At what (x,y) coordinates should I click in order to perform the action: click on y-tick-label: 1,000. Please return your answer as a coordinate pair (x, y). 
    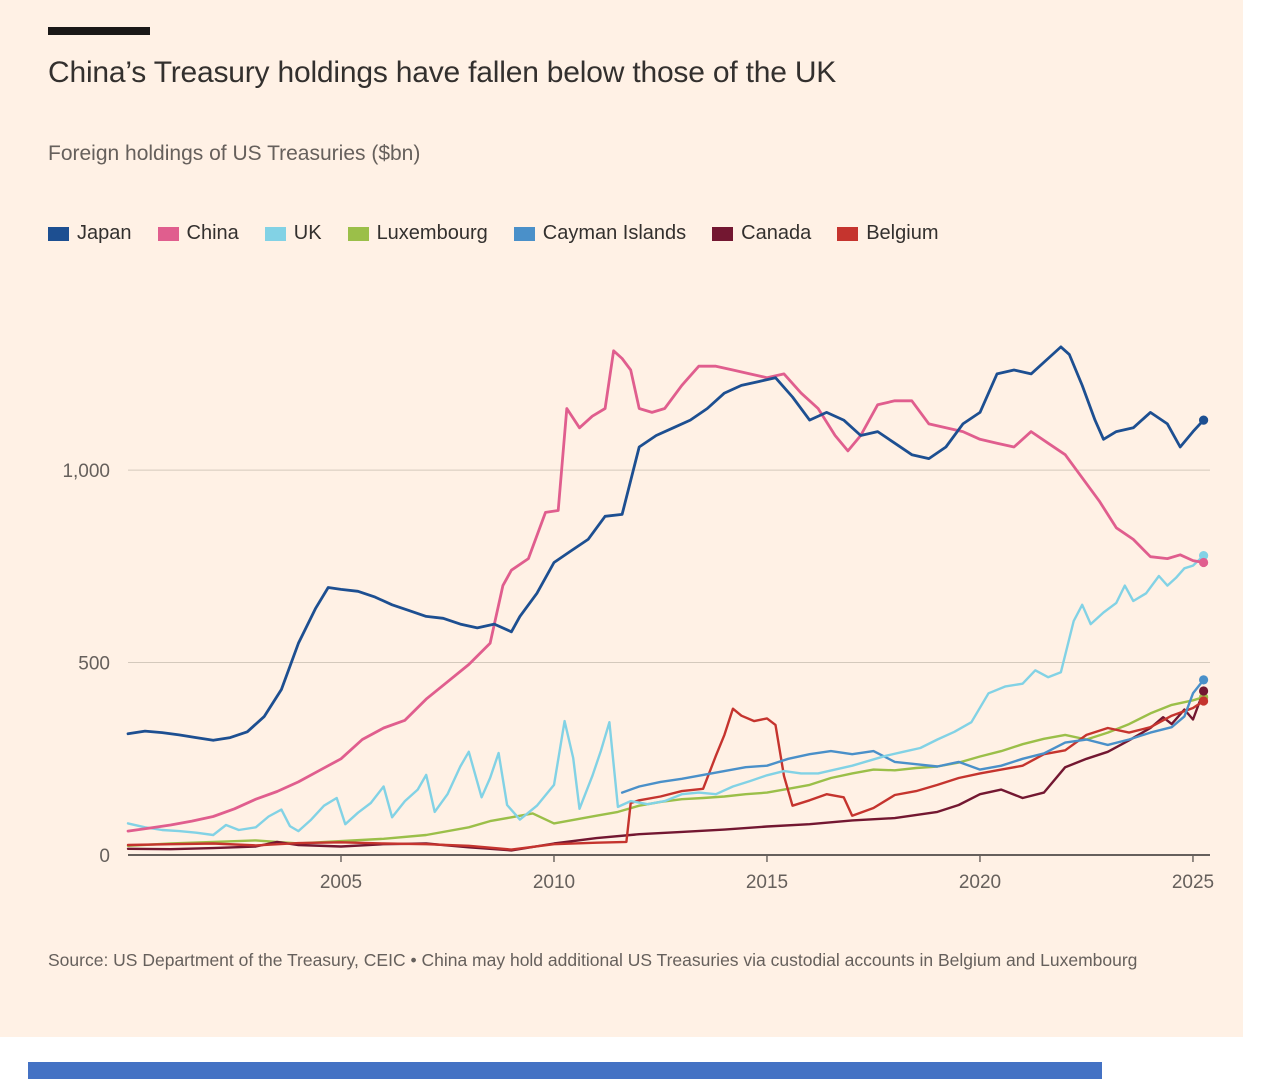
    Looking at the image, I should click on (86, 471).